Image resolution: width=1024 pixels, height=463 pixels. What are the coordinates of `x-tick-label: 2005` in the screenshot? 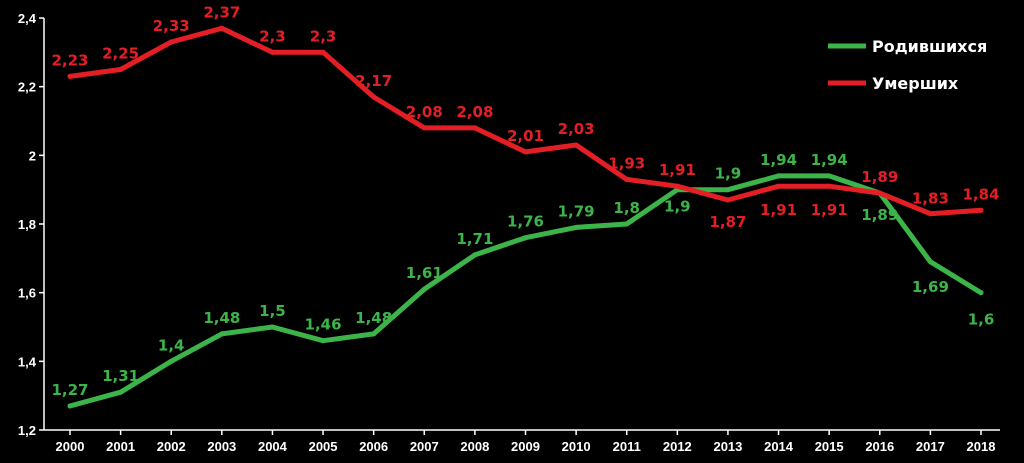 It's located at (323, 446).